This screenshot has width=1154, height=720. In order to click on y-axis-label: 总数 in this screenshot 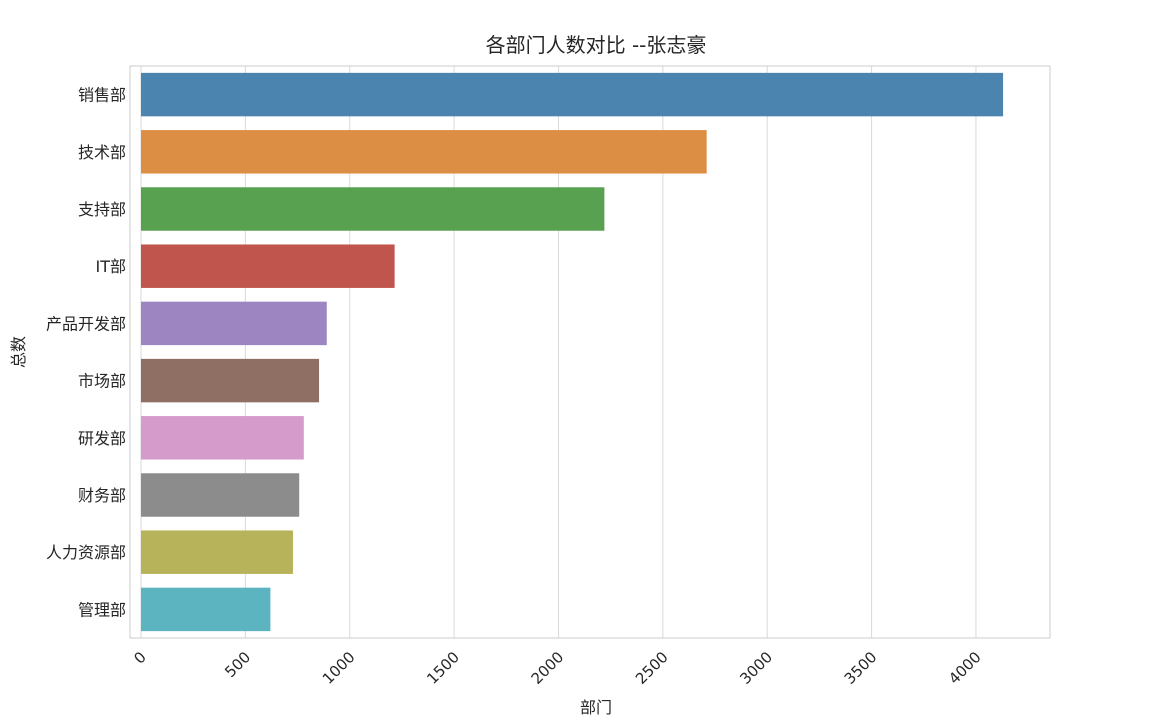, I will do `click(18, 352)`.